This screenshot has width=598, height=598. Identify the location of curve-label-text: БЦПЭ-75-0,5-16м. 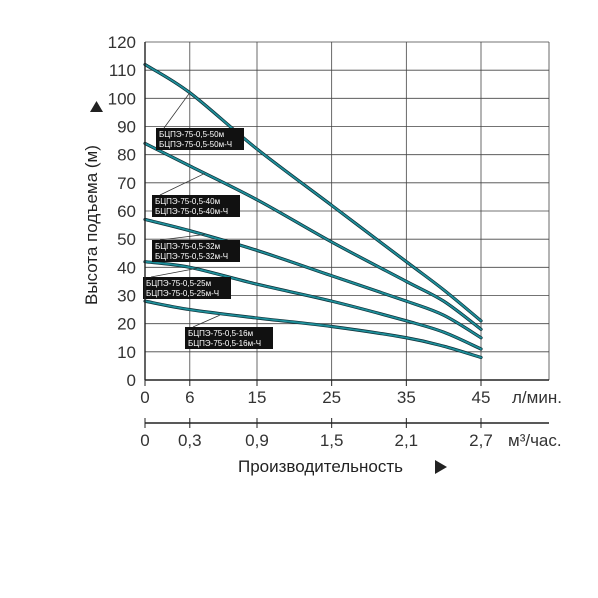
(220, 333).